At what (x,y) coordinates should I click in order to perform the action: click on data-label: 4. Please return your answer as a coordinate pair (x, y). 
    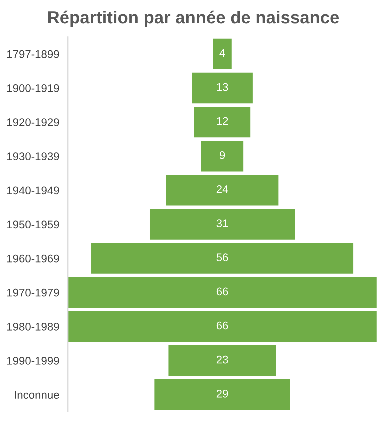
    Looking at the image, I should click on (223, 53).